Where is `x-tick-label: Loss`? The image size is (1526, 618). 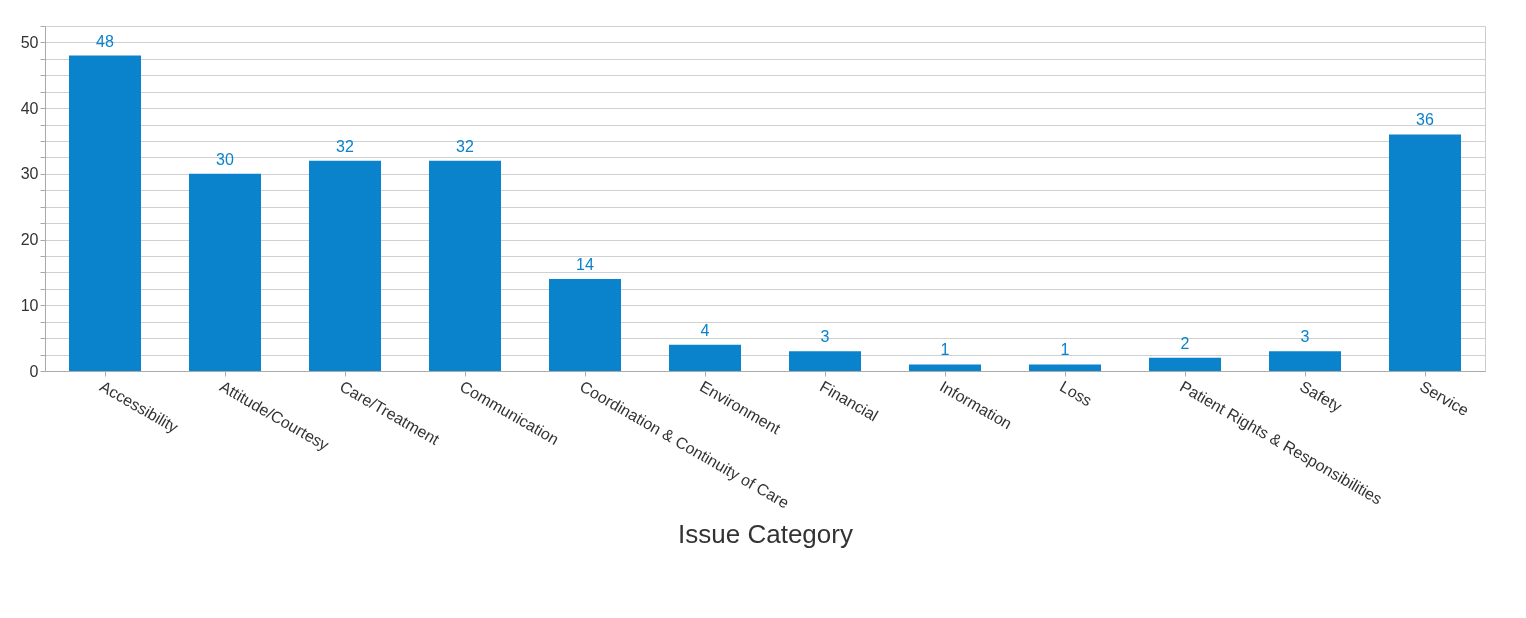 x-tick-label: Loss is located at coordinates (1076, 393).